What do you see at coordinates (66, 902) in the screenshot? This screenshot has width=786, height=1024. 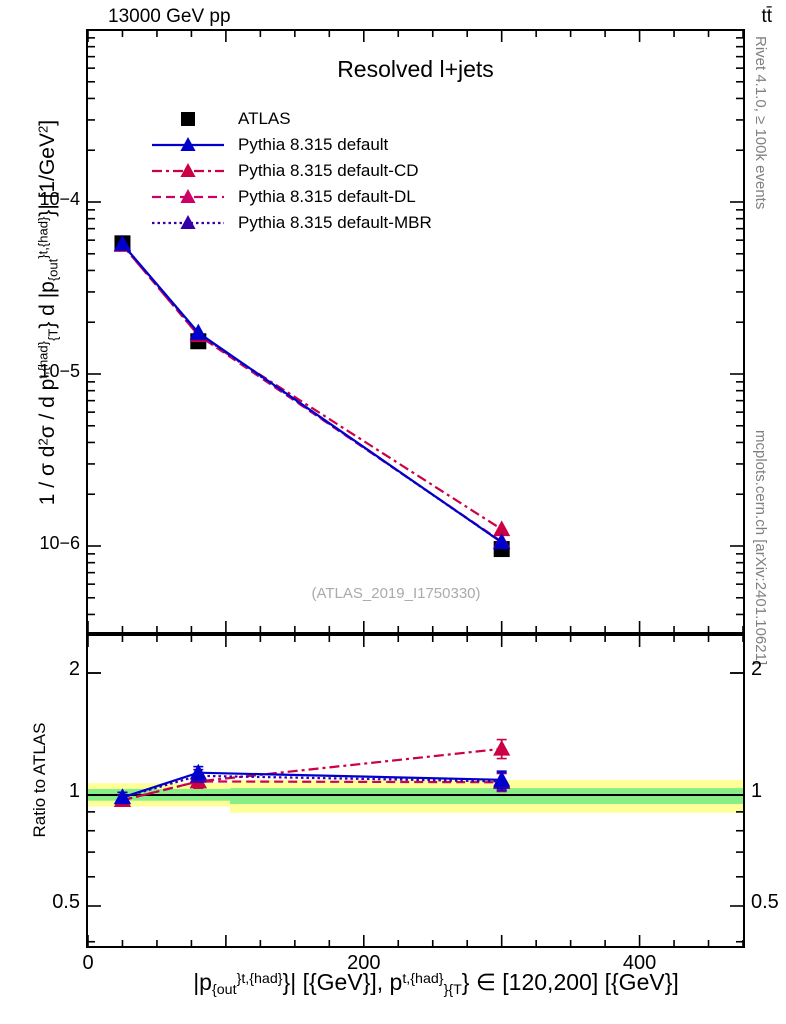 I see `ratio-y-tick-label-0.5: 0.5` at bounding box center [66, 902].